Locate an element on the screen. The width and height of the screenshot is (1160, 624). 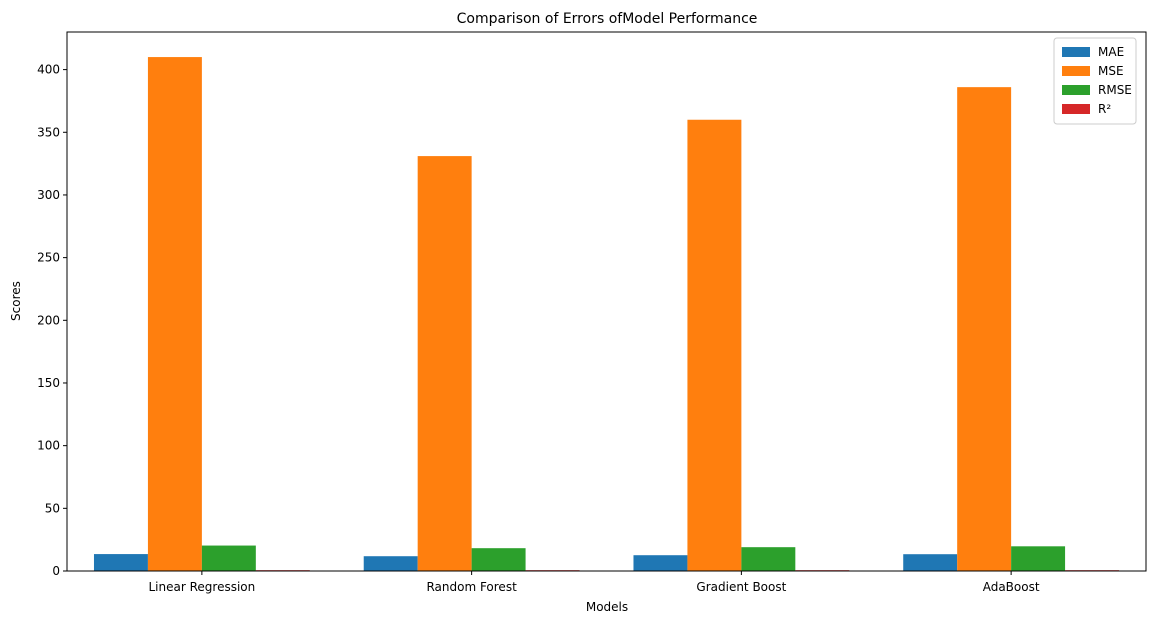
legend-label-mse: MSE is located at coordinates (1111, 71).